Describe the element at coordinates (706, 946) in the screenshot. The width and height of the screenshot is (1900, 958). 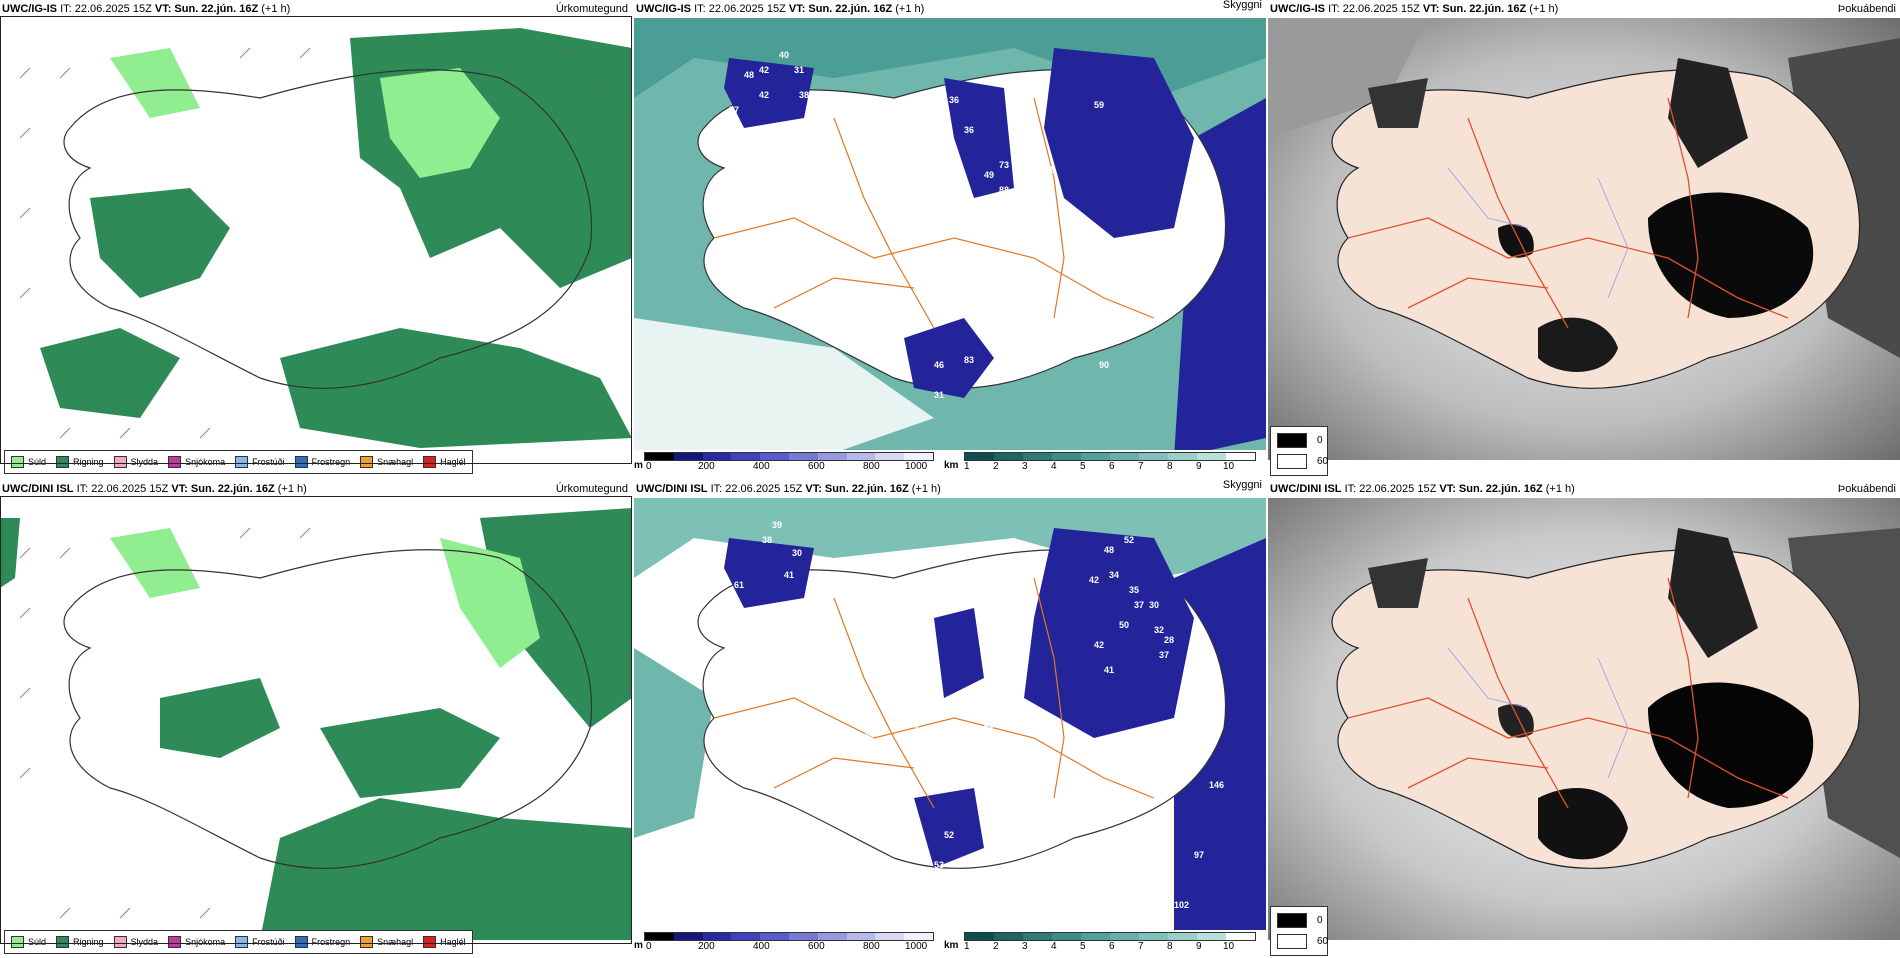
I see `colorbar-tick: 200` at that location.